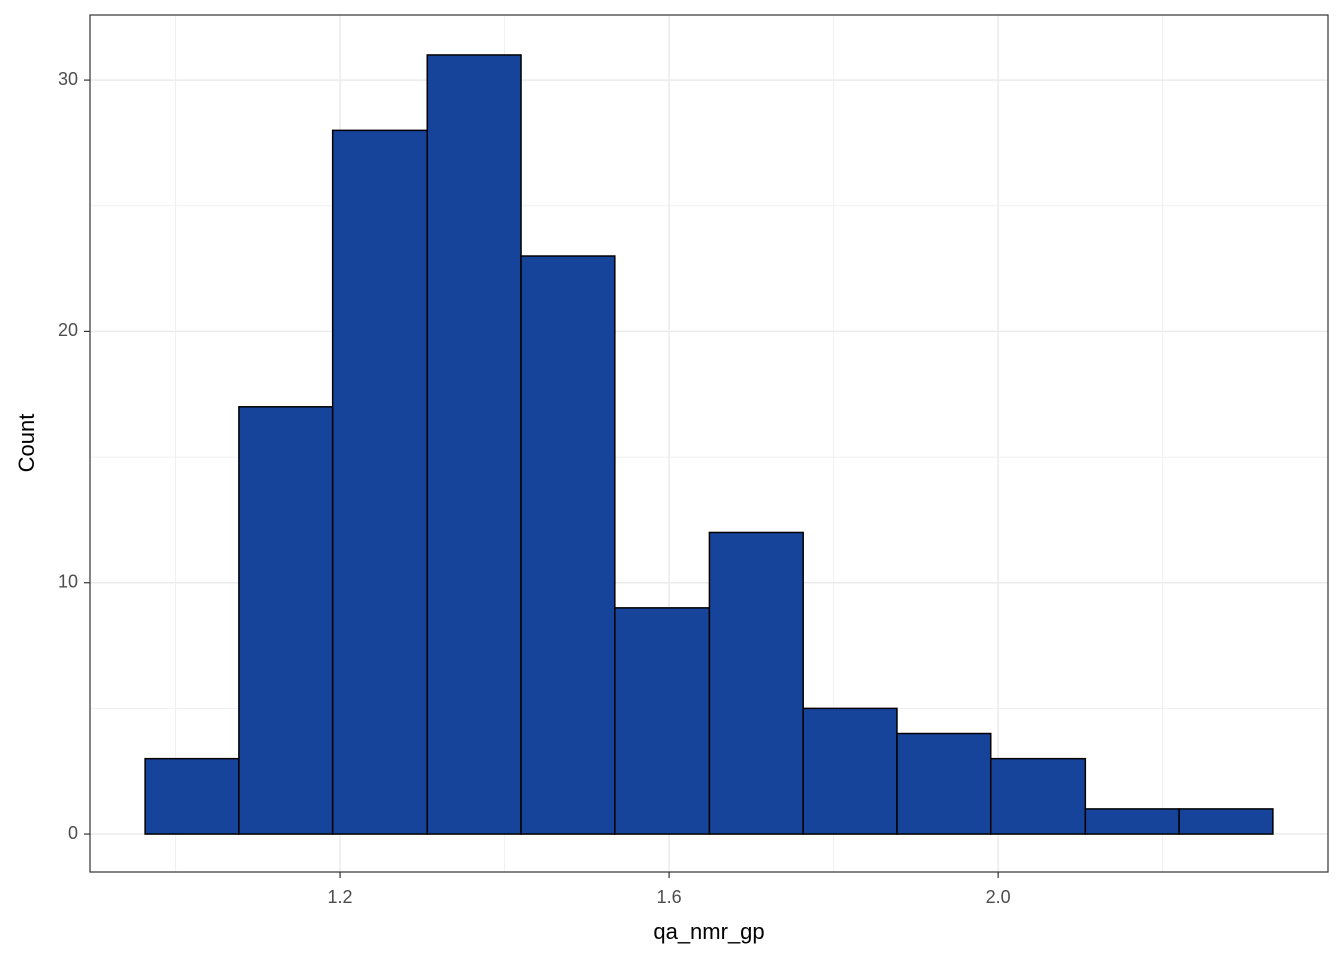 Image resolution: width=1344 pixels, height=960 pixels. I want to click on x-tick-label: 1.2, so click(340, 897).